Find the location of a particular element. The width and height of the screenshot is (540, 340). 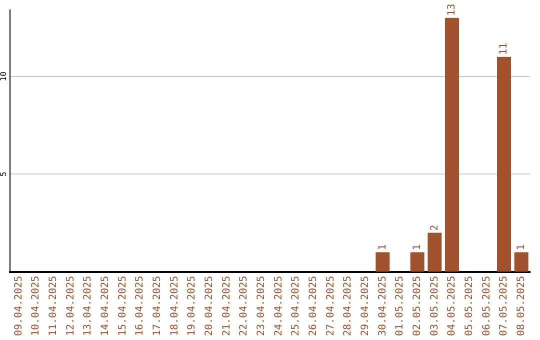

x-tick-label: 30.04.2025 is located at coordinates (382, 306).